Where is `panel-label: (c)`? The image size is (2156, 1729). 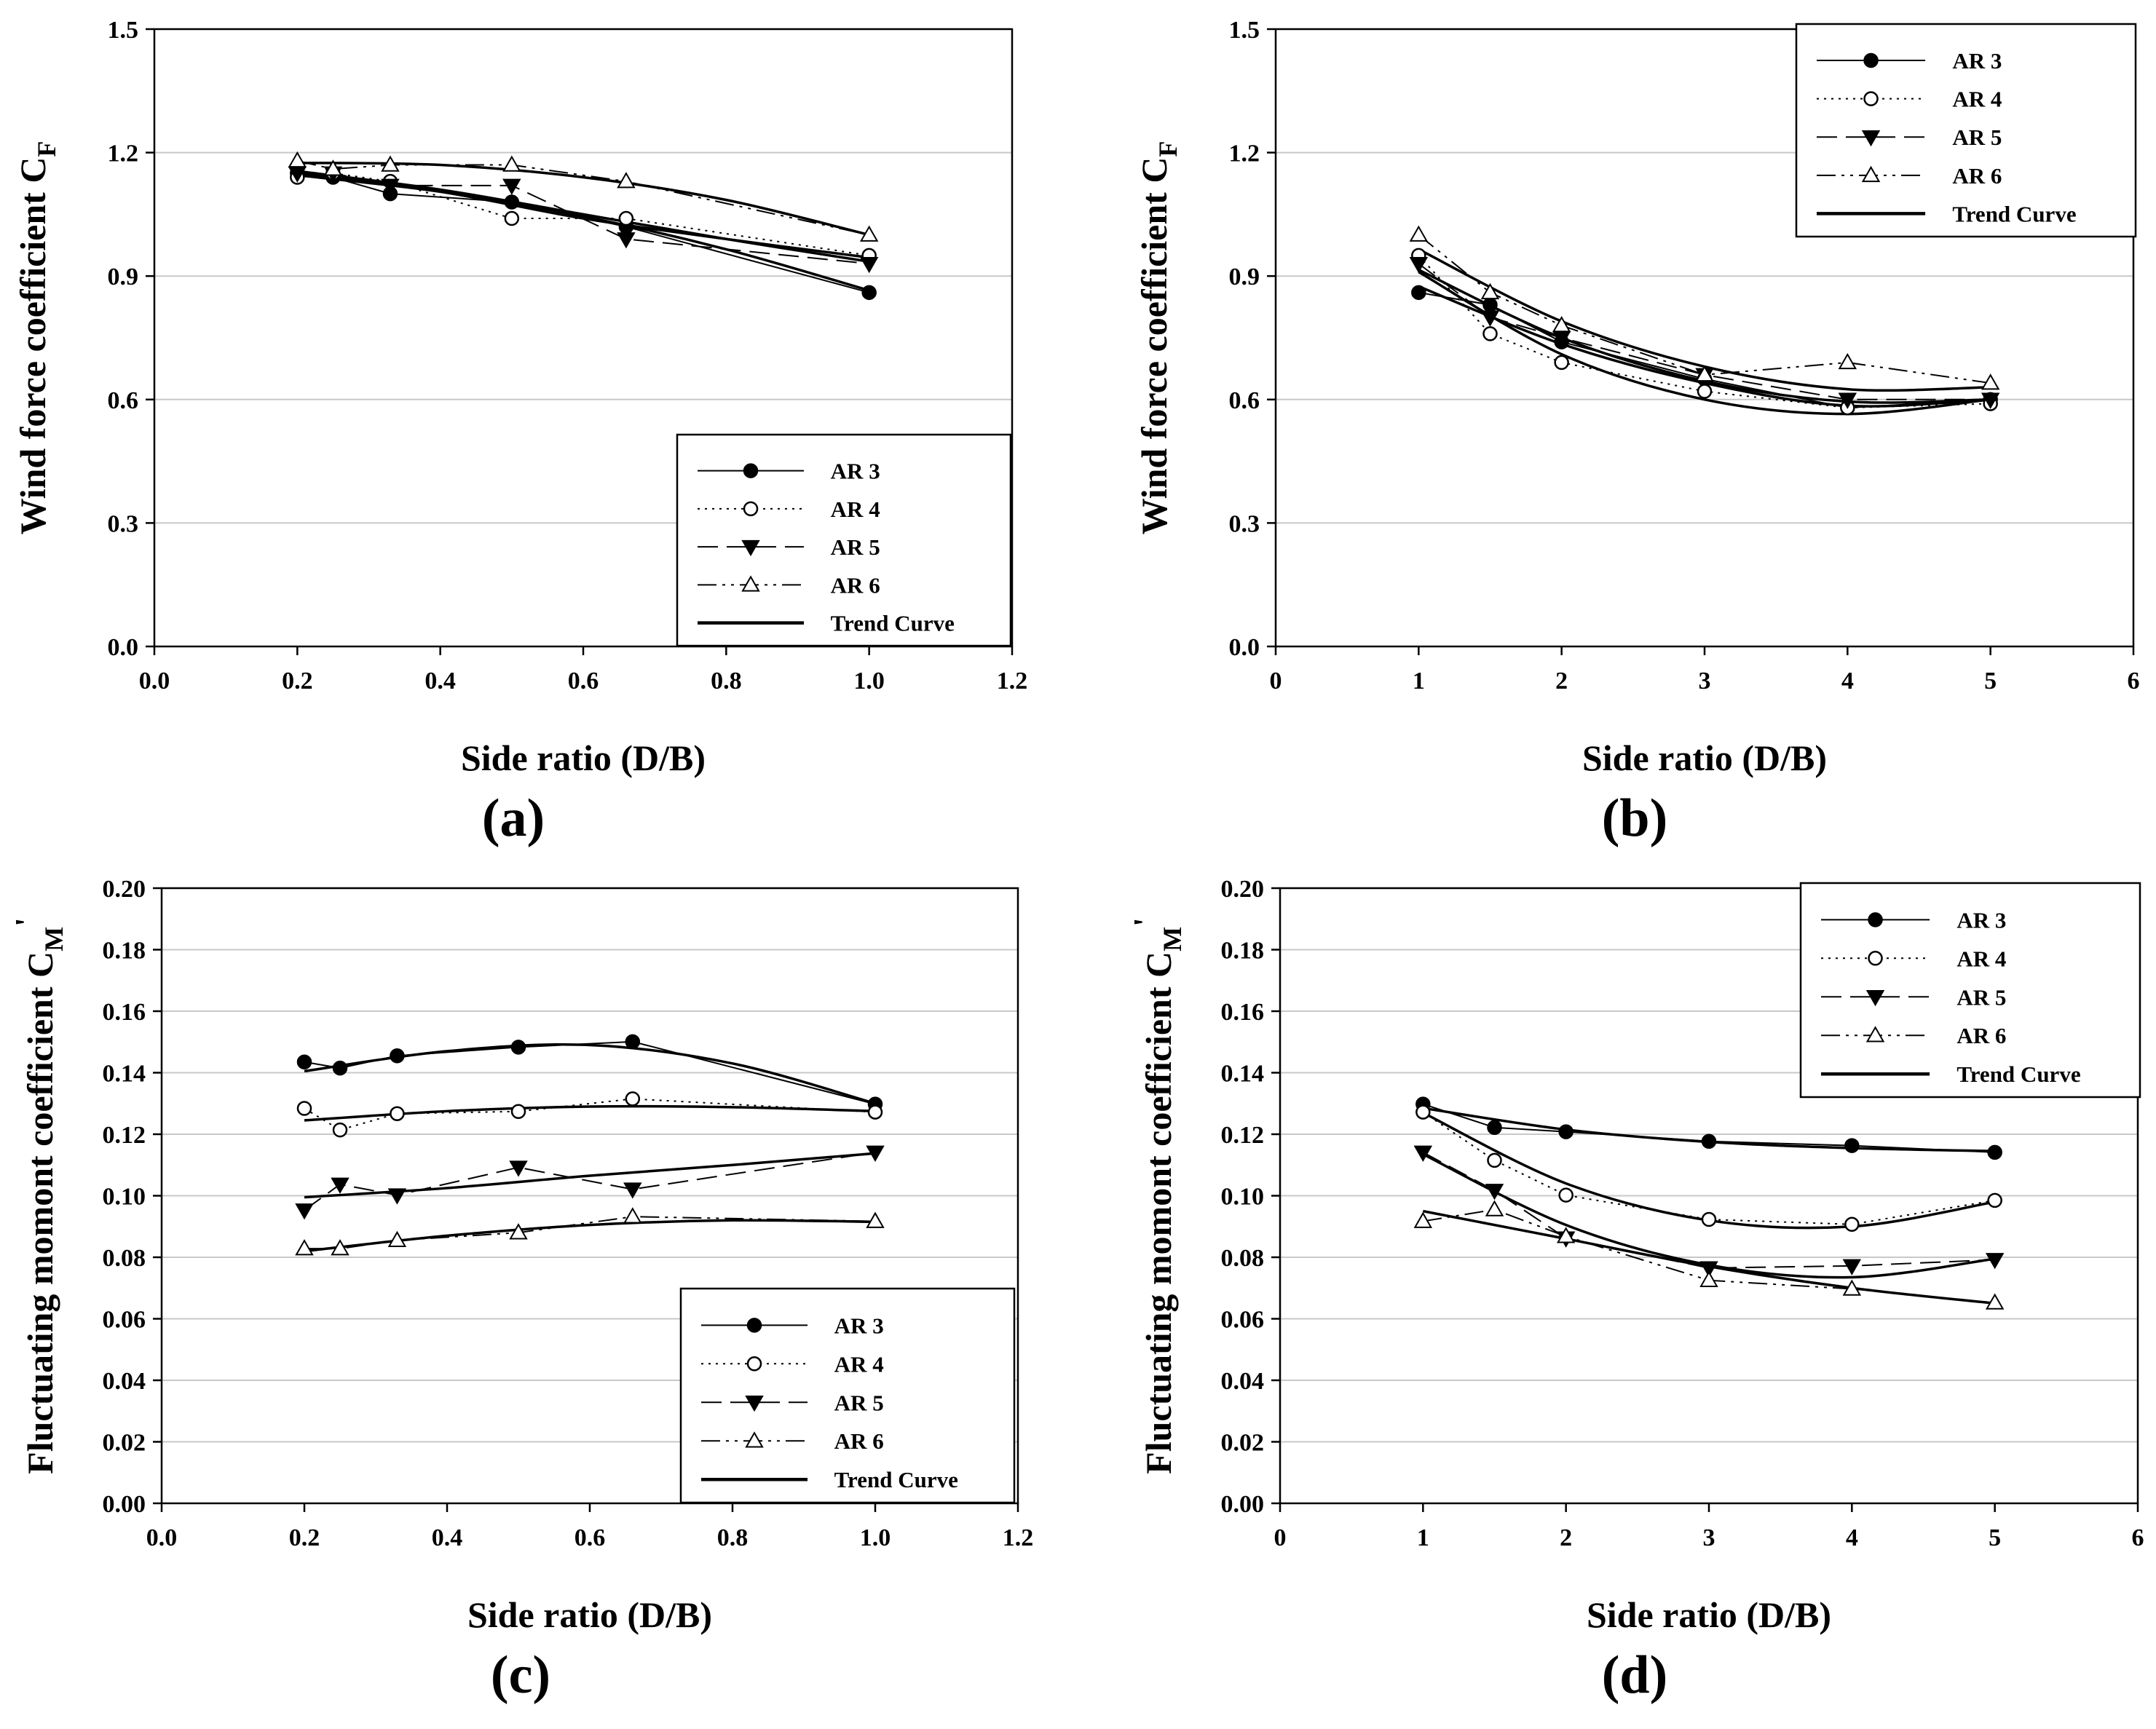 panel-label: (c) is located at coordinates (520, 1675).